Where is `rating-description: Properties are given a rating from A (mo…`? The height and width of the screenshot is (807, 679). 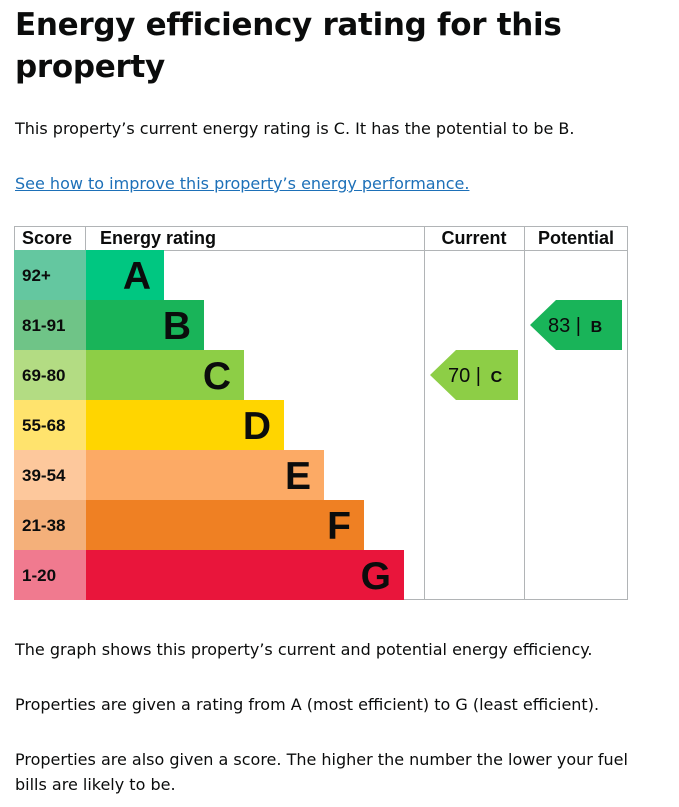
rating-description: Properties are given a rating from A (mo… is located at coordinates (307, 704).